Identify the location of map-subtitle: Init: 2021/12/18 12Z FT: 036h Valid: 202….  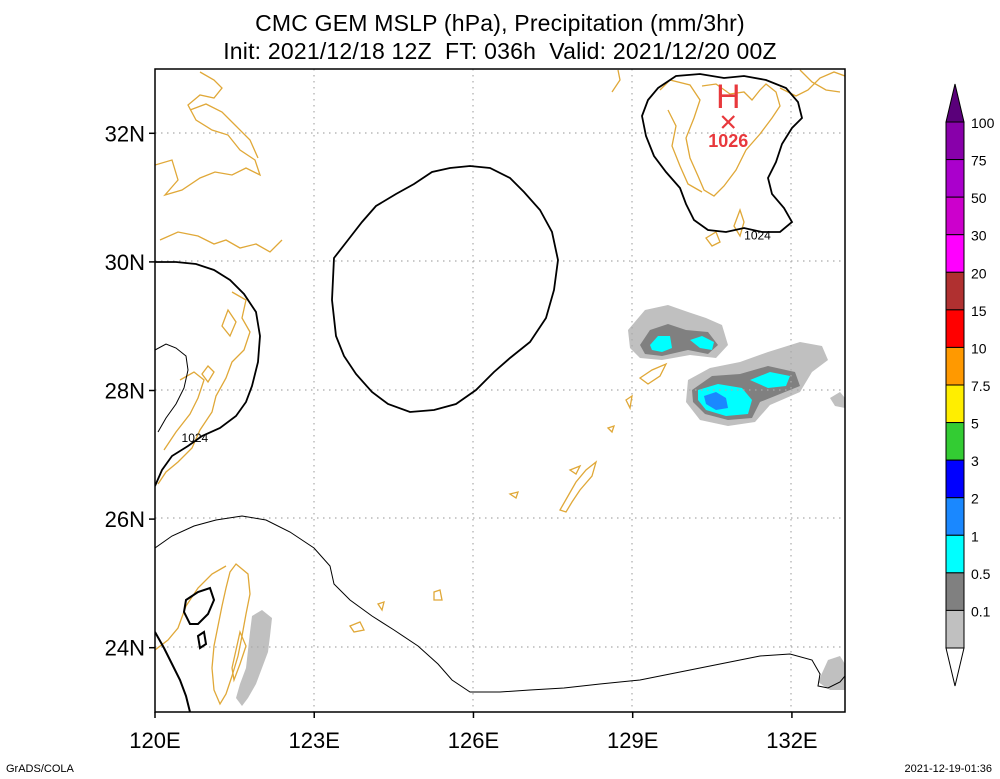
(500, 51).